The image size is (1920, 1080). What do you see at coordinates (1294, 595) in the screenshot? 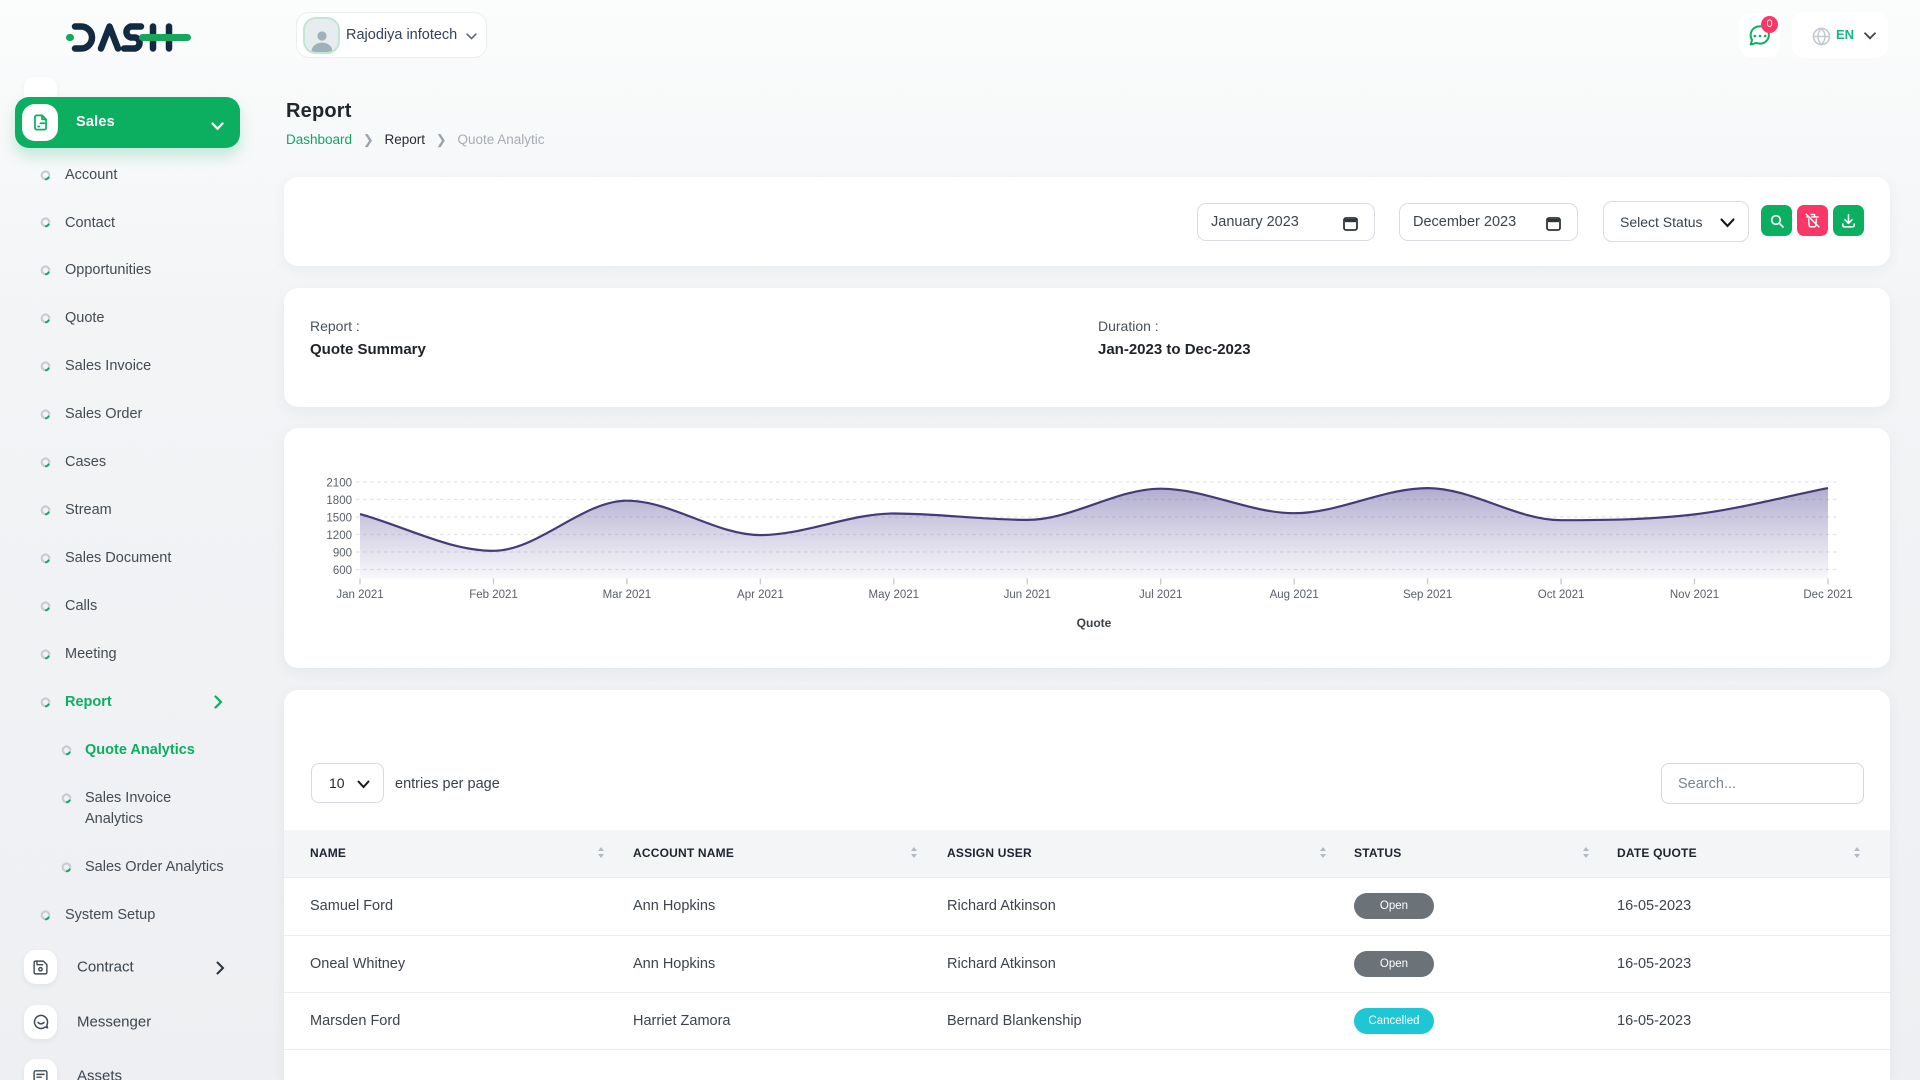
I see `svg-text: Aug 2021` at bounding box center [1294, 595].